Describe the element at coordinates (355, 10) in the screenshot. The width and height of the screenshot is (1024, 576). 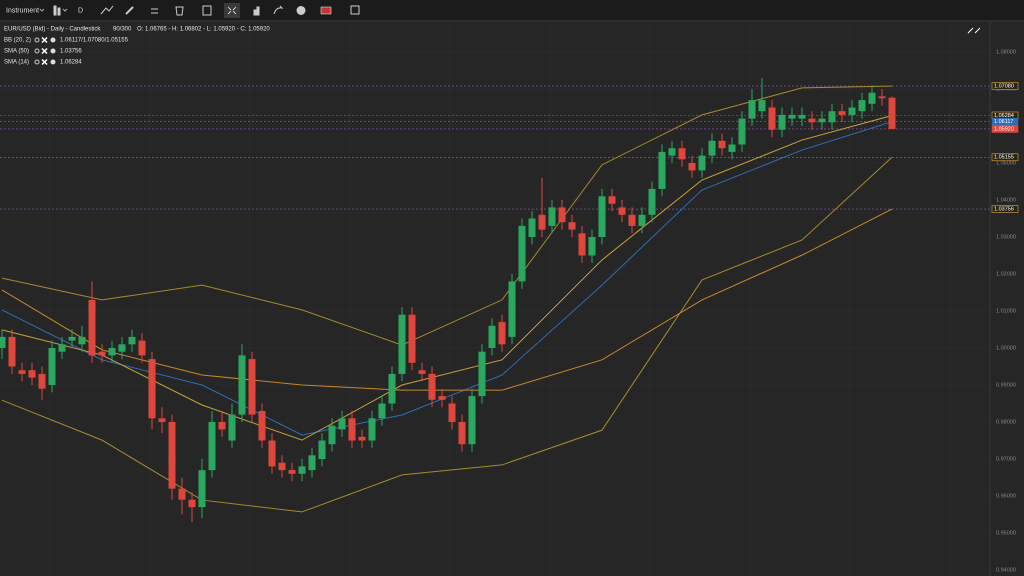
I see `window-icon` at that location.